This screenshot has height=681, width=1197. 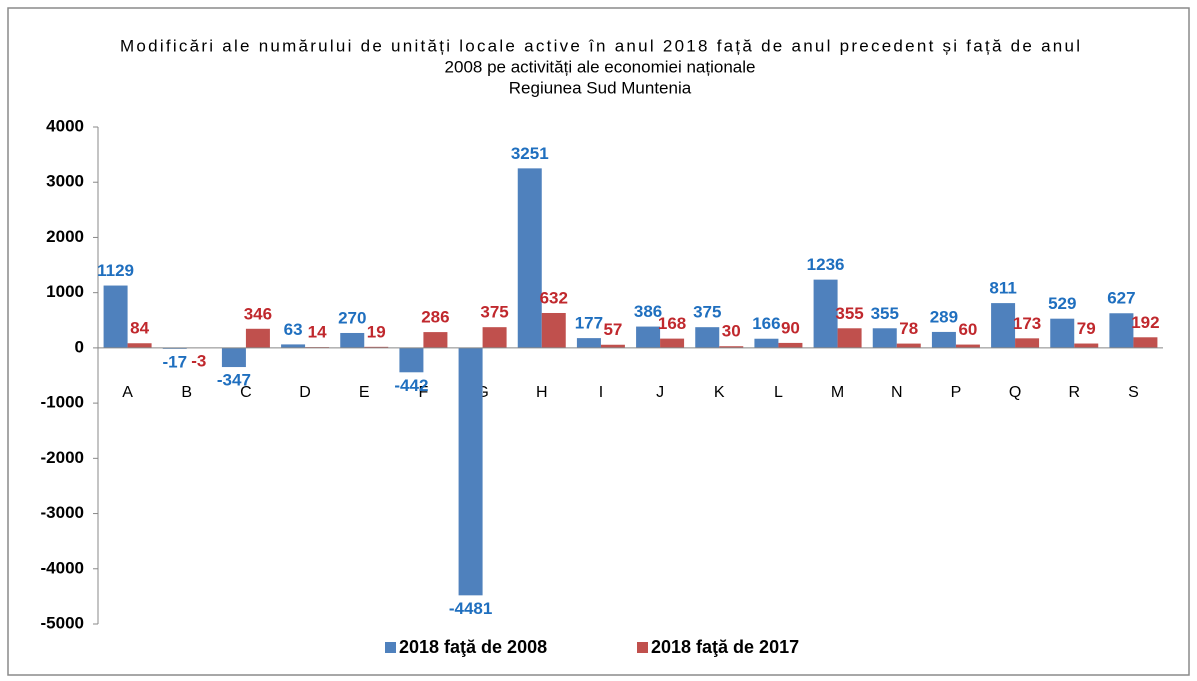 I want to click on value-label: 173, so click(x=1027, y=323).